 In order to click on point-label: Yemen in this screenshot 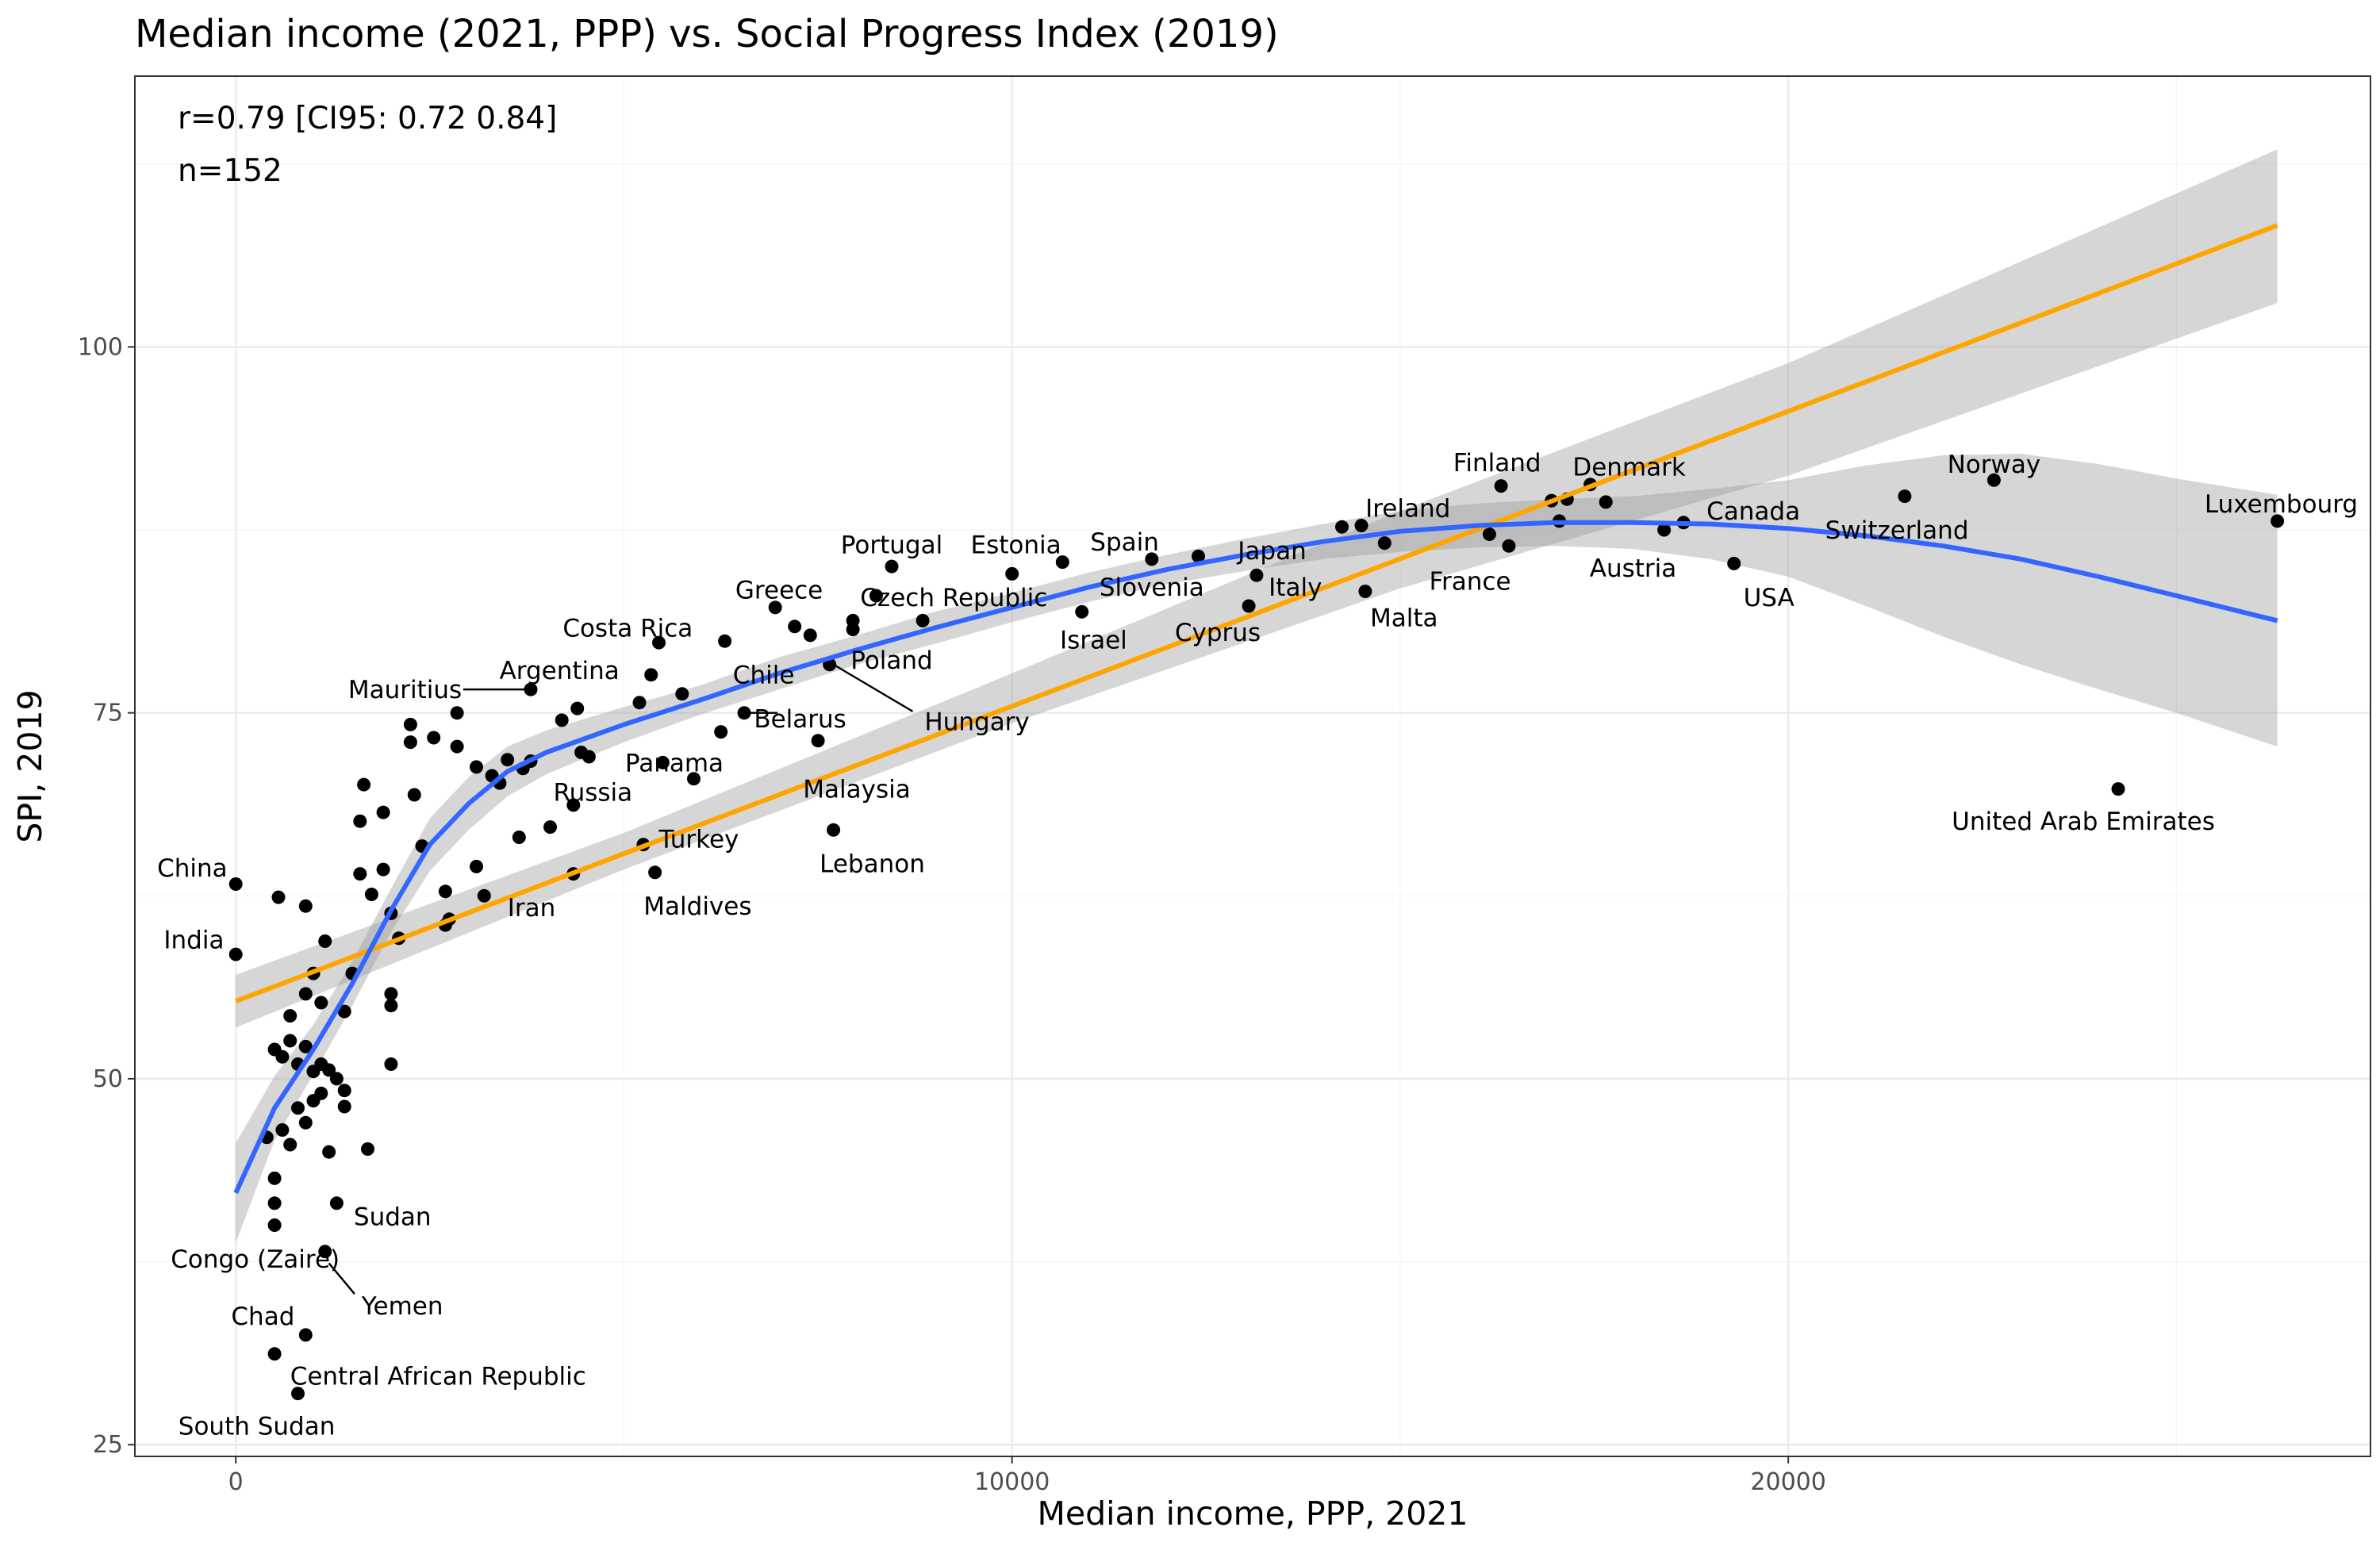, I will do `click(402, 1307)`.